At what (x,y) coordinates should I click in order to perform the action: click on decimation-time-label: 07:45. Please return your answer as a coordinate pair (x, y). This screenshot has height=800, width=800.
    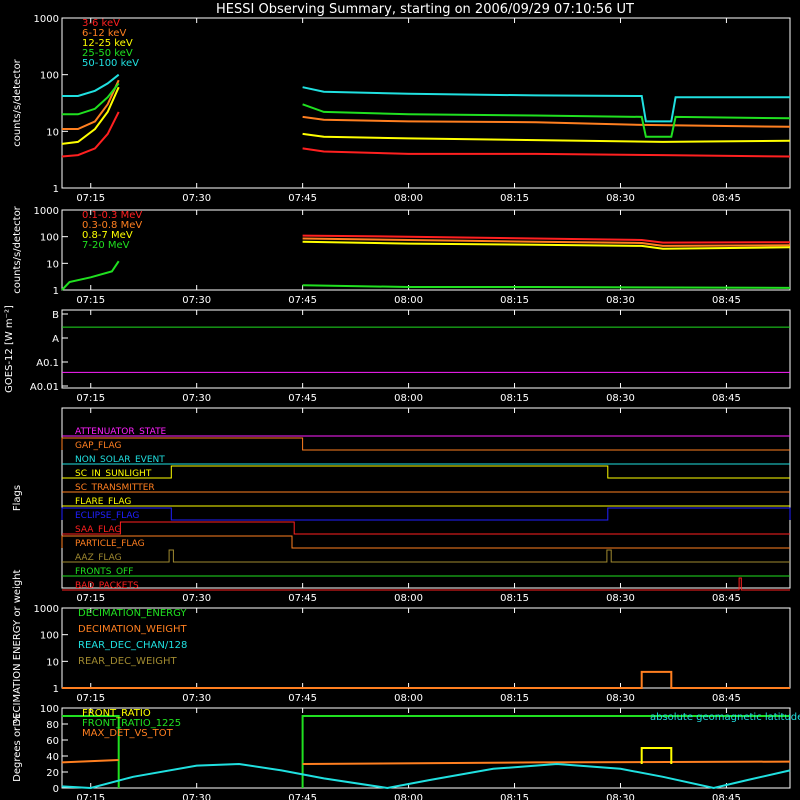
    Looking at the image, I should click on (302, 698).